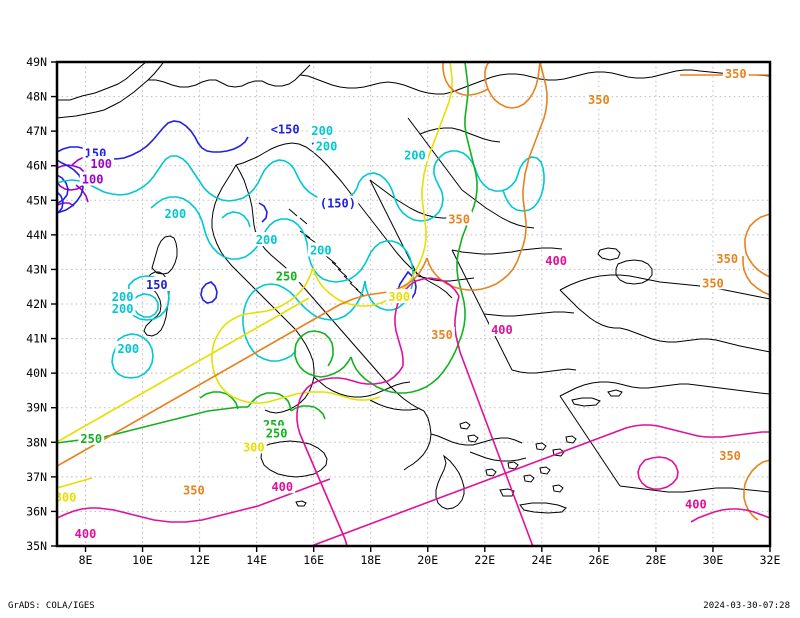 This screenshot has width=800, height=618. I want to click on x-tick-label: 32E, so click(770, 560).